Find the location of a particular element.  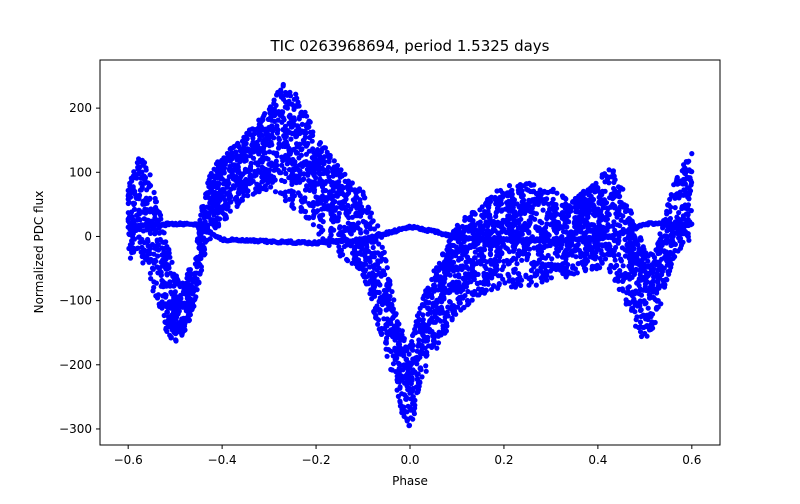

chart-title: TIC 0263968694, period 1.5325 days is located at coordinates (409, 46).